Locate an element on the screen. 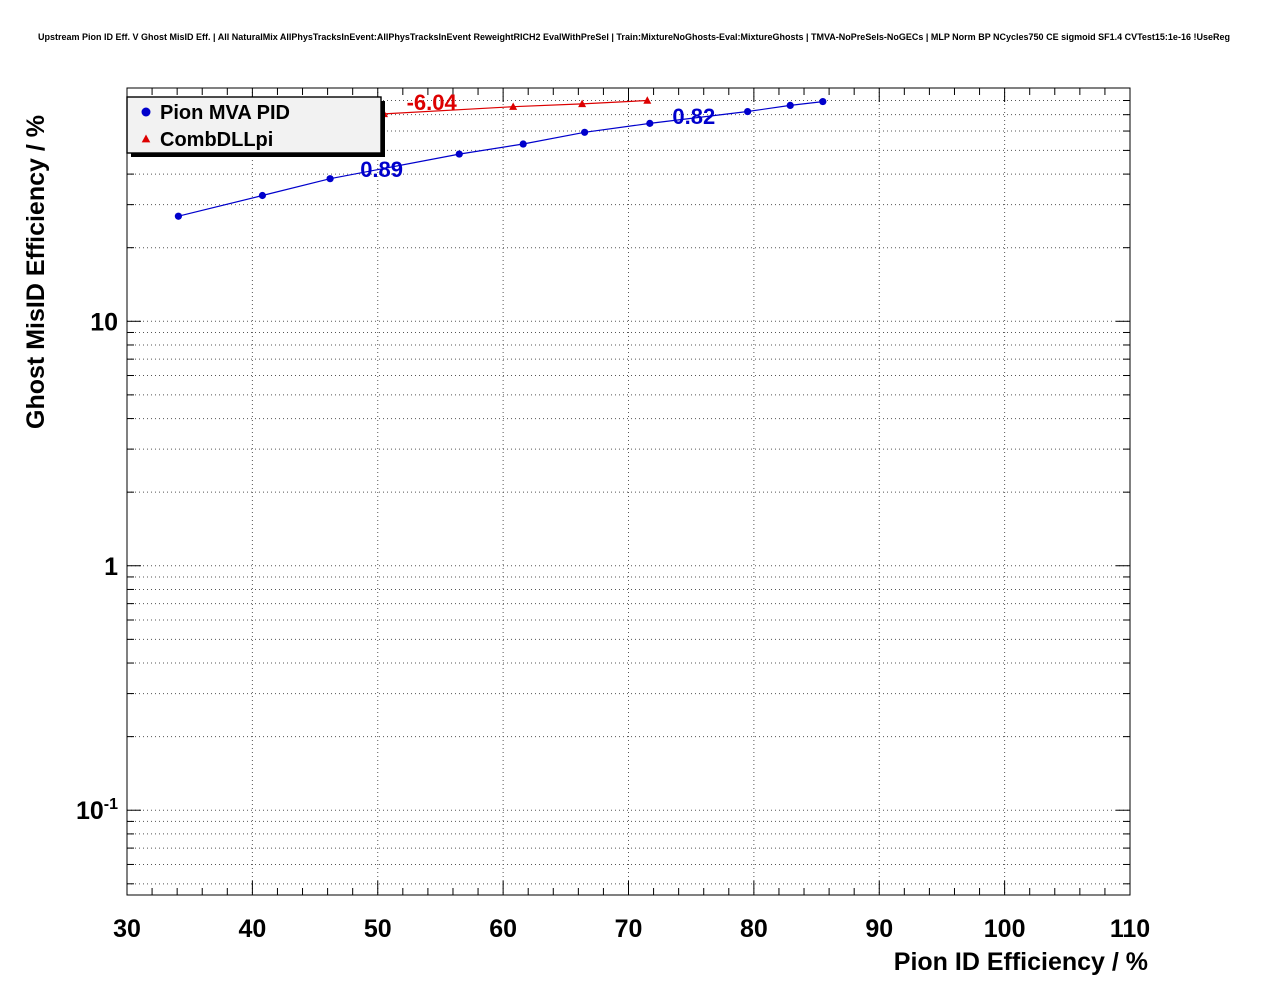  series-pion-mva-pid is located at coordinates (500, 158).